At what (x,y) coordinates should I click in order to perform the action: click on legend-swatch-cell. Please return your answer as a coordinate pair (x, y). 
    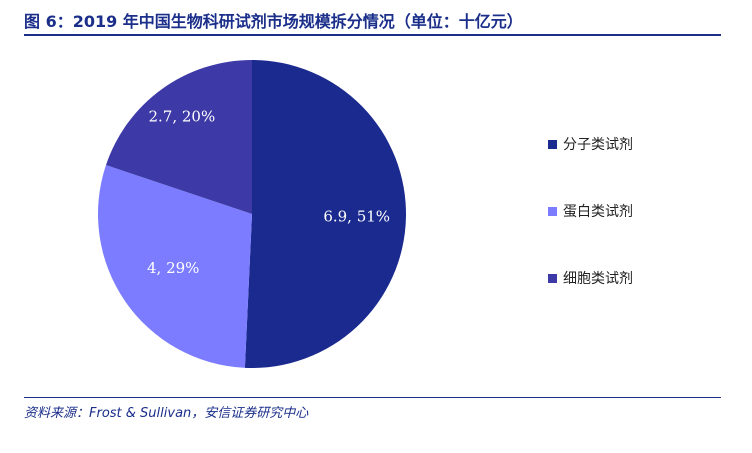
    Looking at the image, I should click on (552, 278).